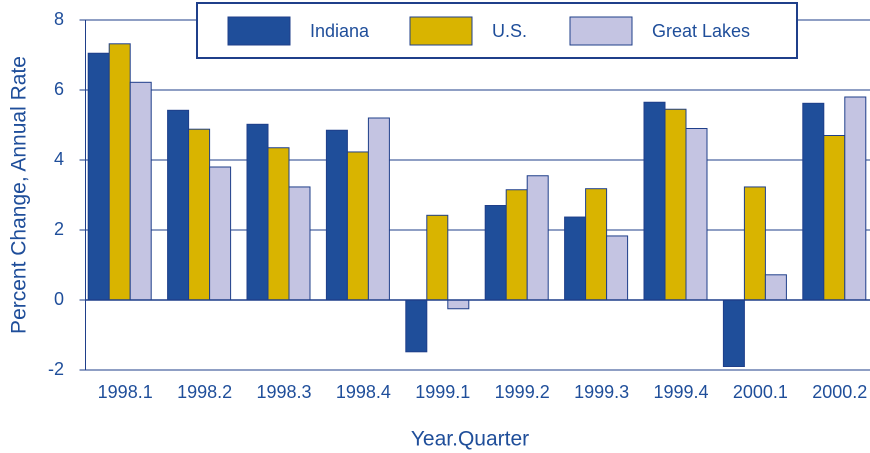  I want to click on x-tick-label: 1998.3, so click(283, 392).